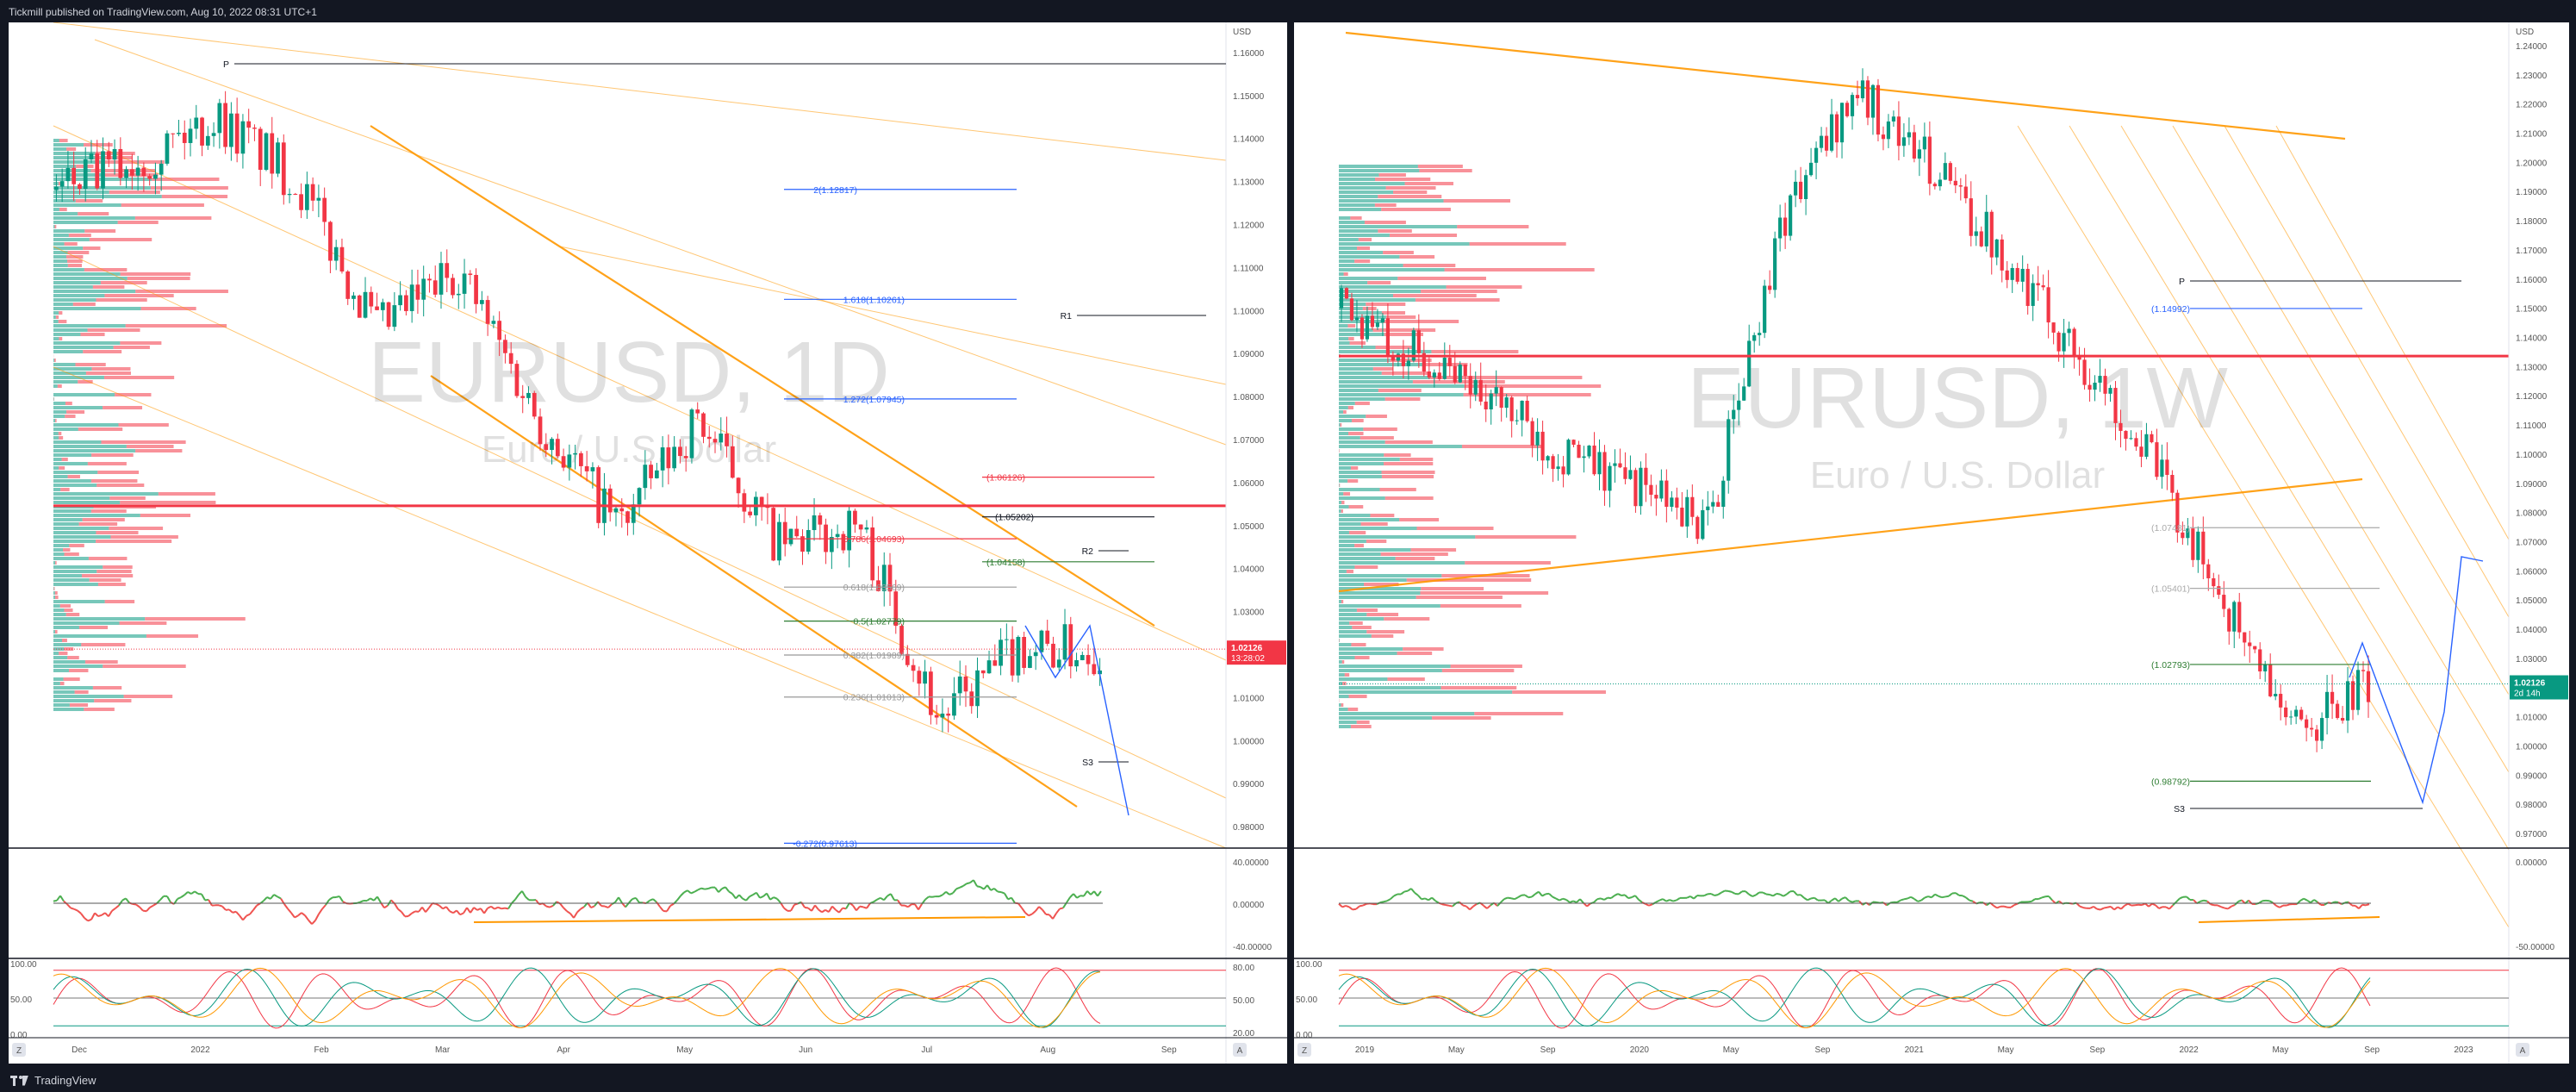 This screenshot has height=1092, width=2576. I want to click on oscillator-axis-tick: -40.00000, so click(1252, 947).